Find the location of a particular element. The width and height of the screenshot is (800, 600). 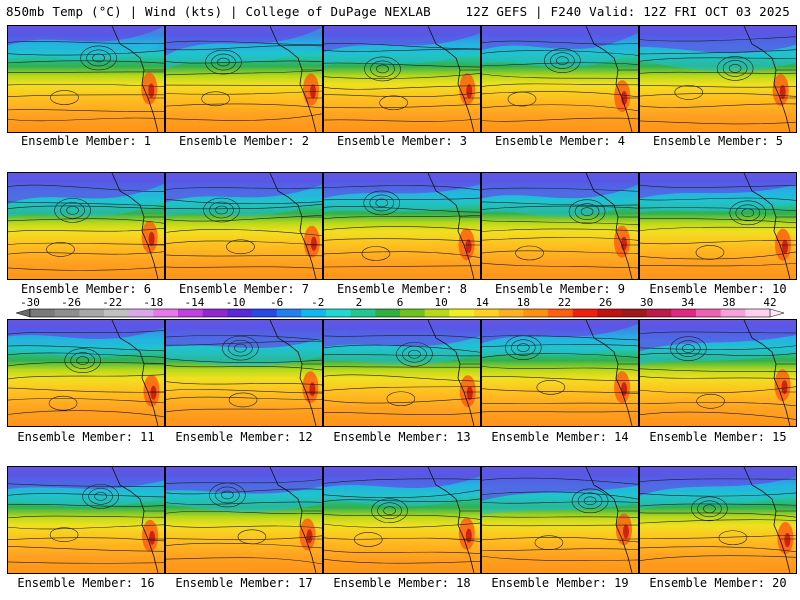

colorbar-tick-label: 18 is located at coordinates (523, 302).